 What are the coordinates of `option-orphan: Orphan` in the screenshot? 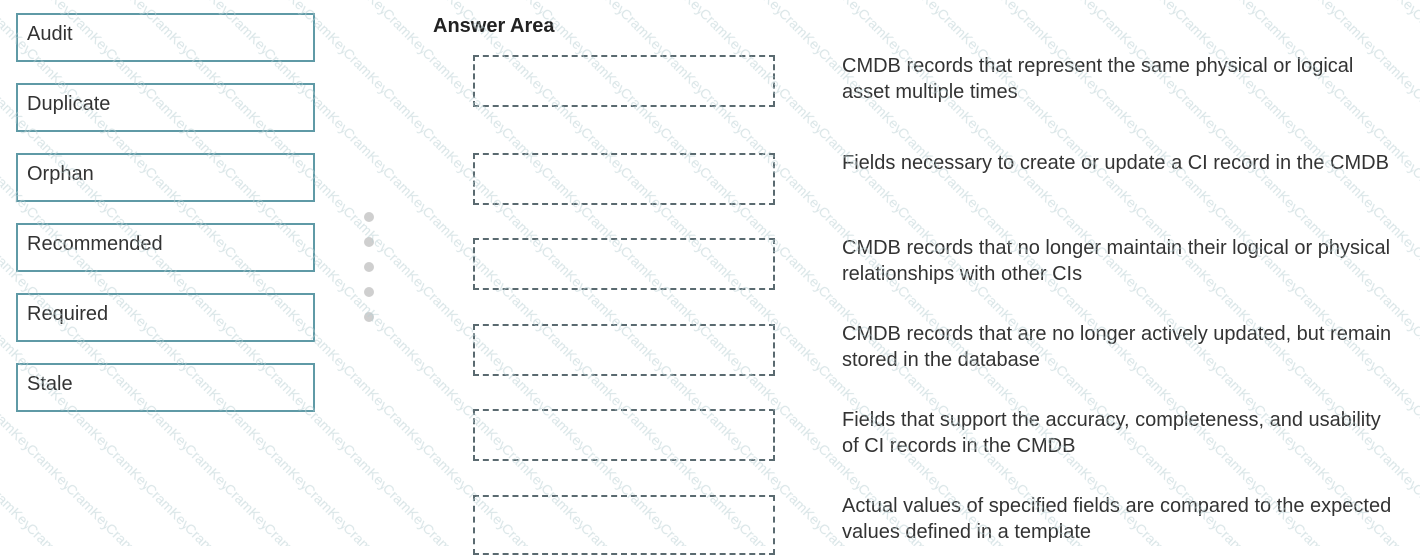 It's located at (165, 177).